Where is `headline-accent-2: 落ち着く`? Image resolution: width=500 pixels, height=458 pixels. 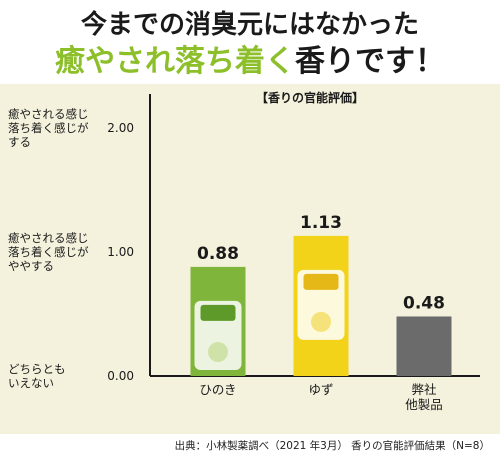
headline-accent-2: 落ち着く is located at coordinates (235, 61).